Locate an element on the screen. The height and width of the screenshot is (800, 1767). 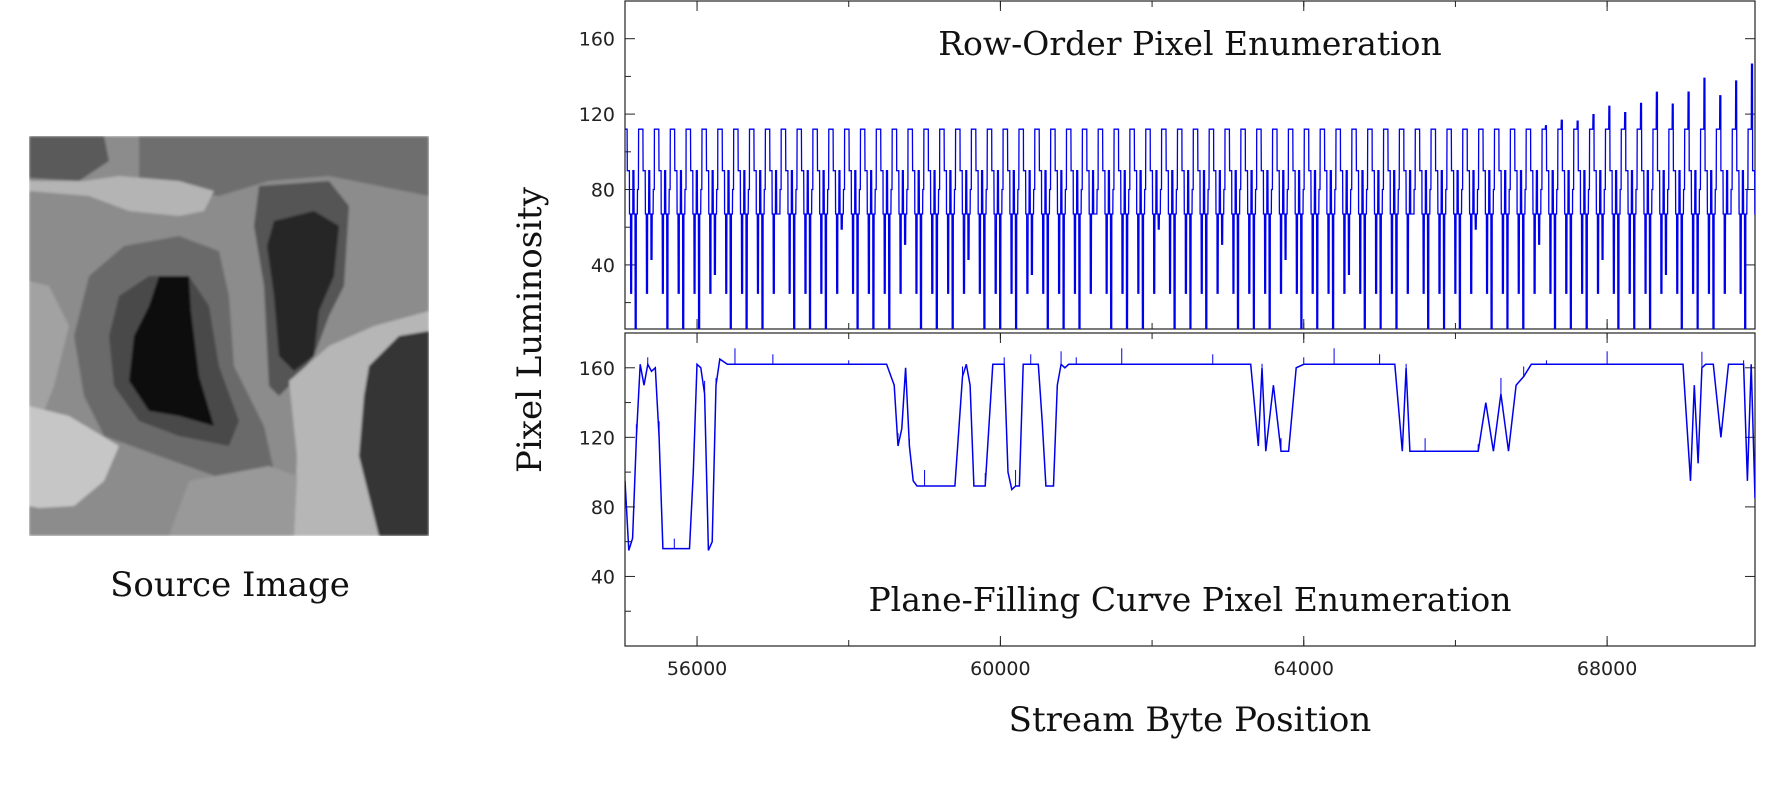
top-panel-title: Row-Order Pixel Enumeration is located at coordinates (1190, 43).